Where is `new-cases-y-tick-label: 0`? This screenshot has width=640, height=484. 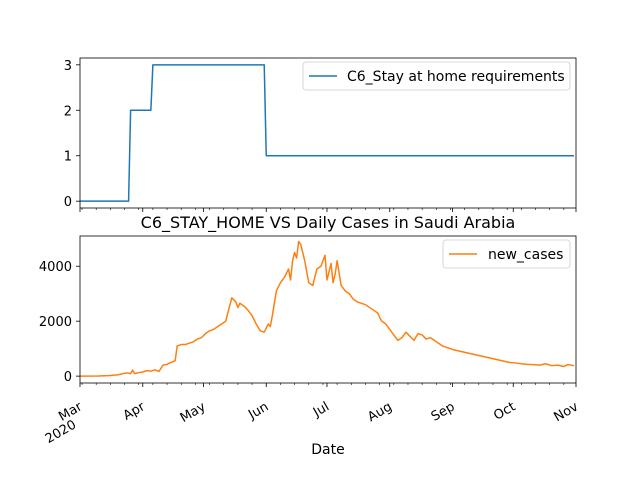
new-cases-y-tick-label: 0 is located at coordinates (68, 377).